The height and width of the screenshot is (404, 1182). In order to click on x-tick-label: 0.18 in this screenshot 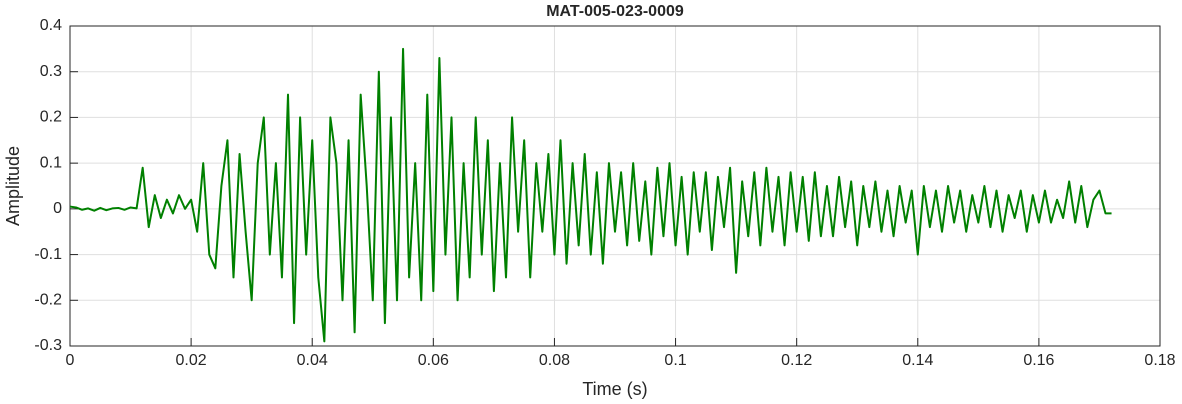, I will do `click(1159, 360)`.